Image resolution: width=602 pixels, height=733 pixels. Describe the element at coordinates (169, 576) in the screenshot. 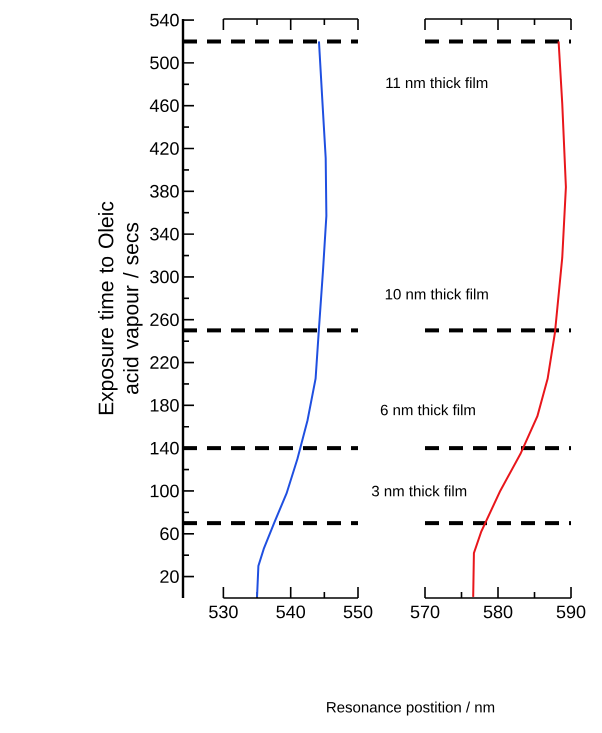

I see `y-tick-label: 20` at that location.